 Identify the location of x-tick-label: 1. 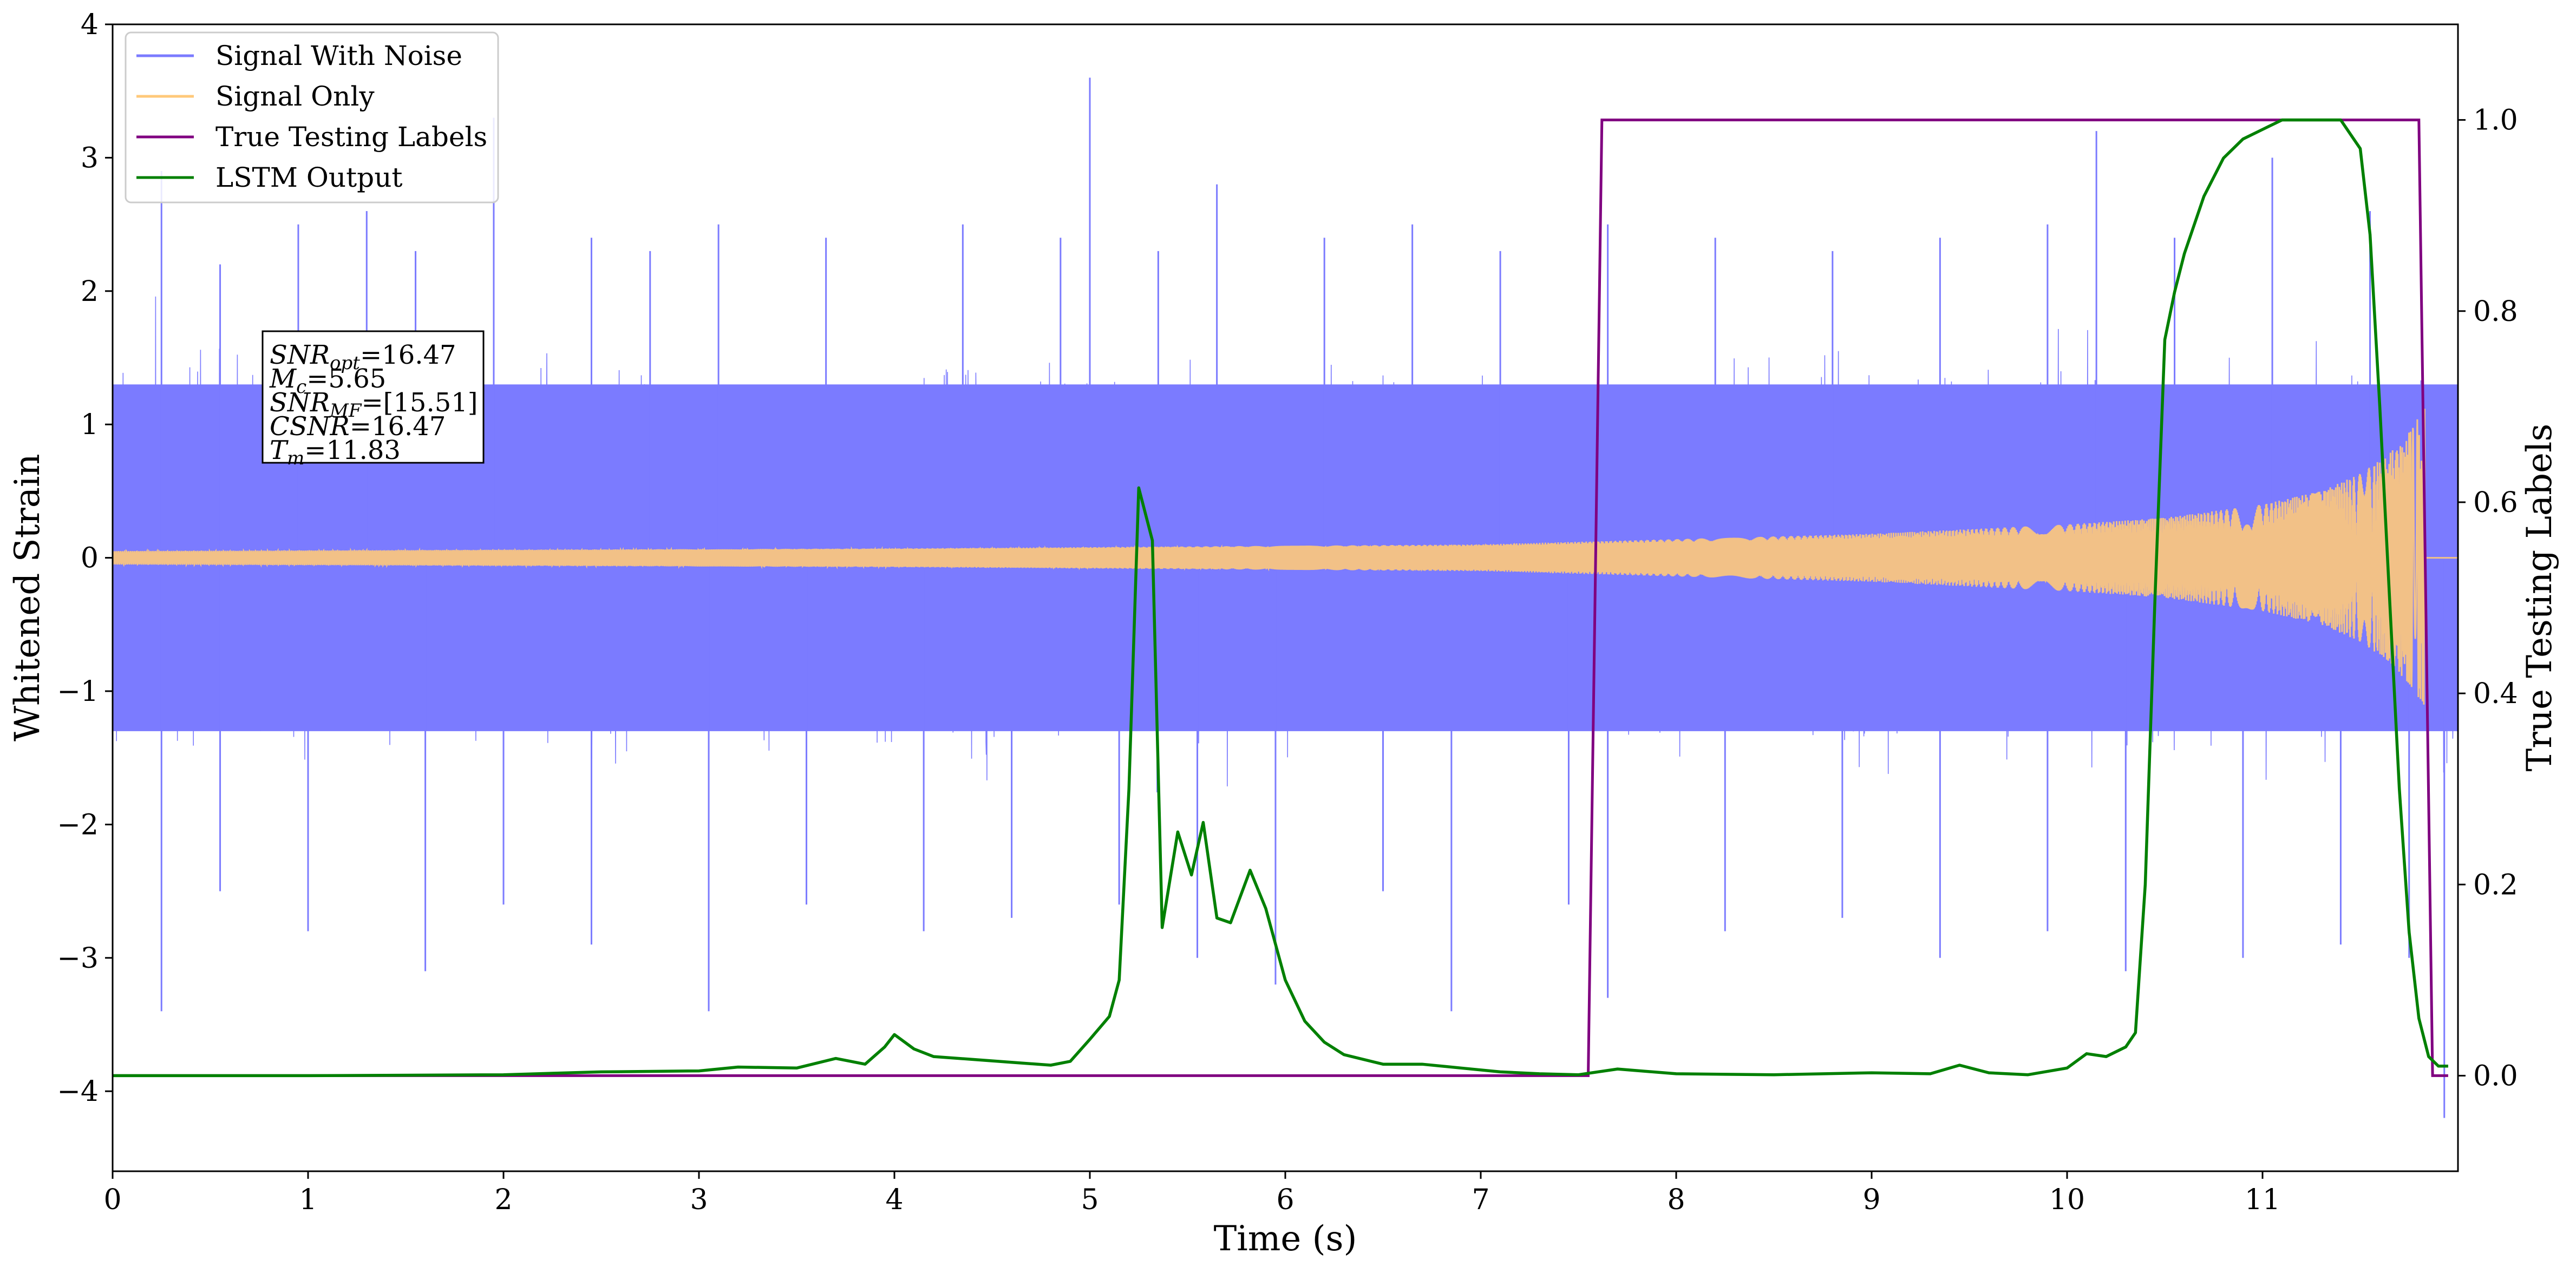
(308, 1200).